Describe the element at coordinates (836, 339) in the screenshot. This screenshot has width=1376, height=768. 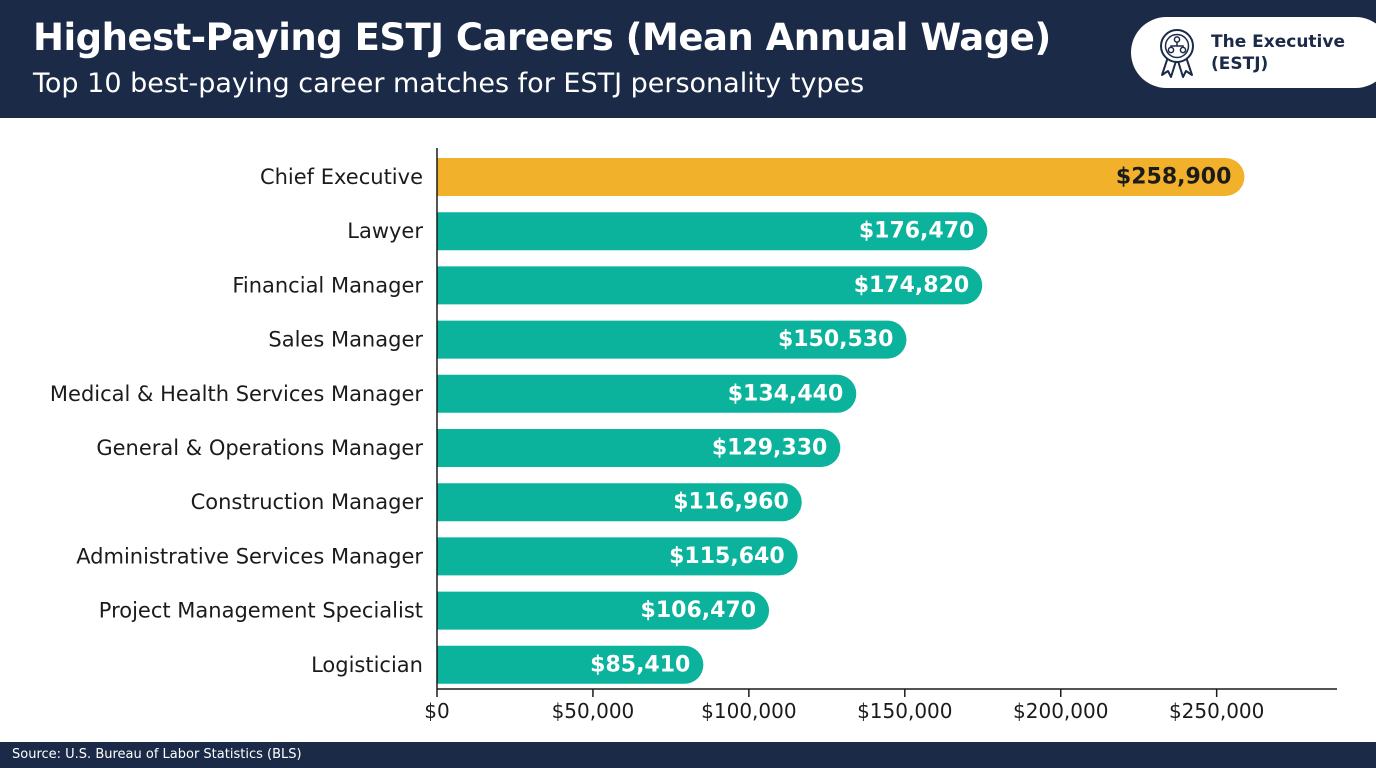
I see `value-label: $150,530` at that location.